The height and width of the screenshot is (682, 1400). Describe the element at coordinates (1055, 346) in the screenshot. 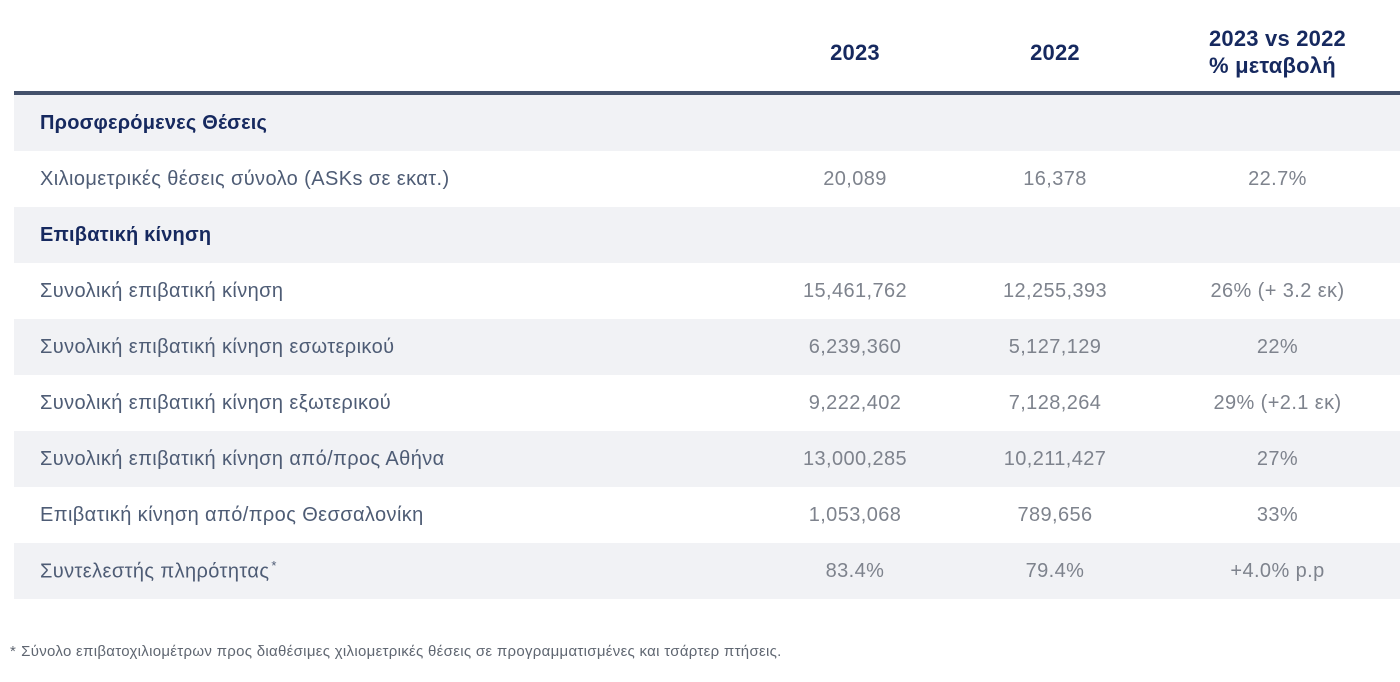

I see `value-2022: 5,127,129` at that location.